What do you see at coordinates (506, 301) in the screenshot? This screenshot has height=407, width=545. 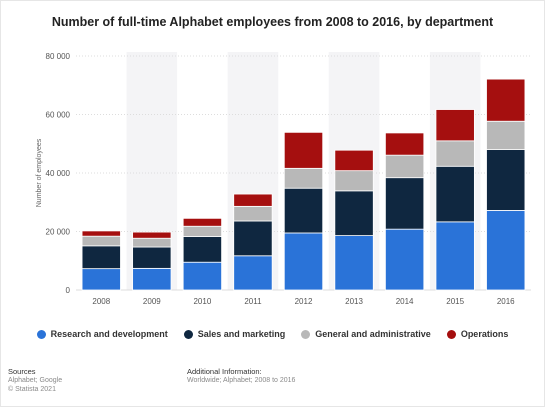 I see `x-tick-label: 2016` at bounding box center [506, 301].